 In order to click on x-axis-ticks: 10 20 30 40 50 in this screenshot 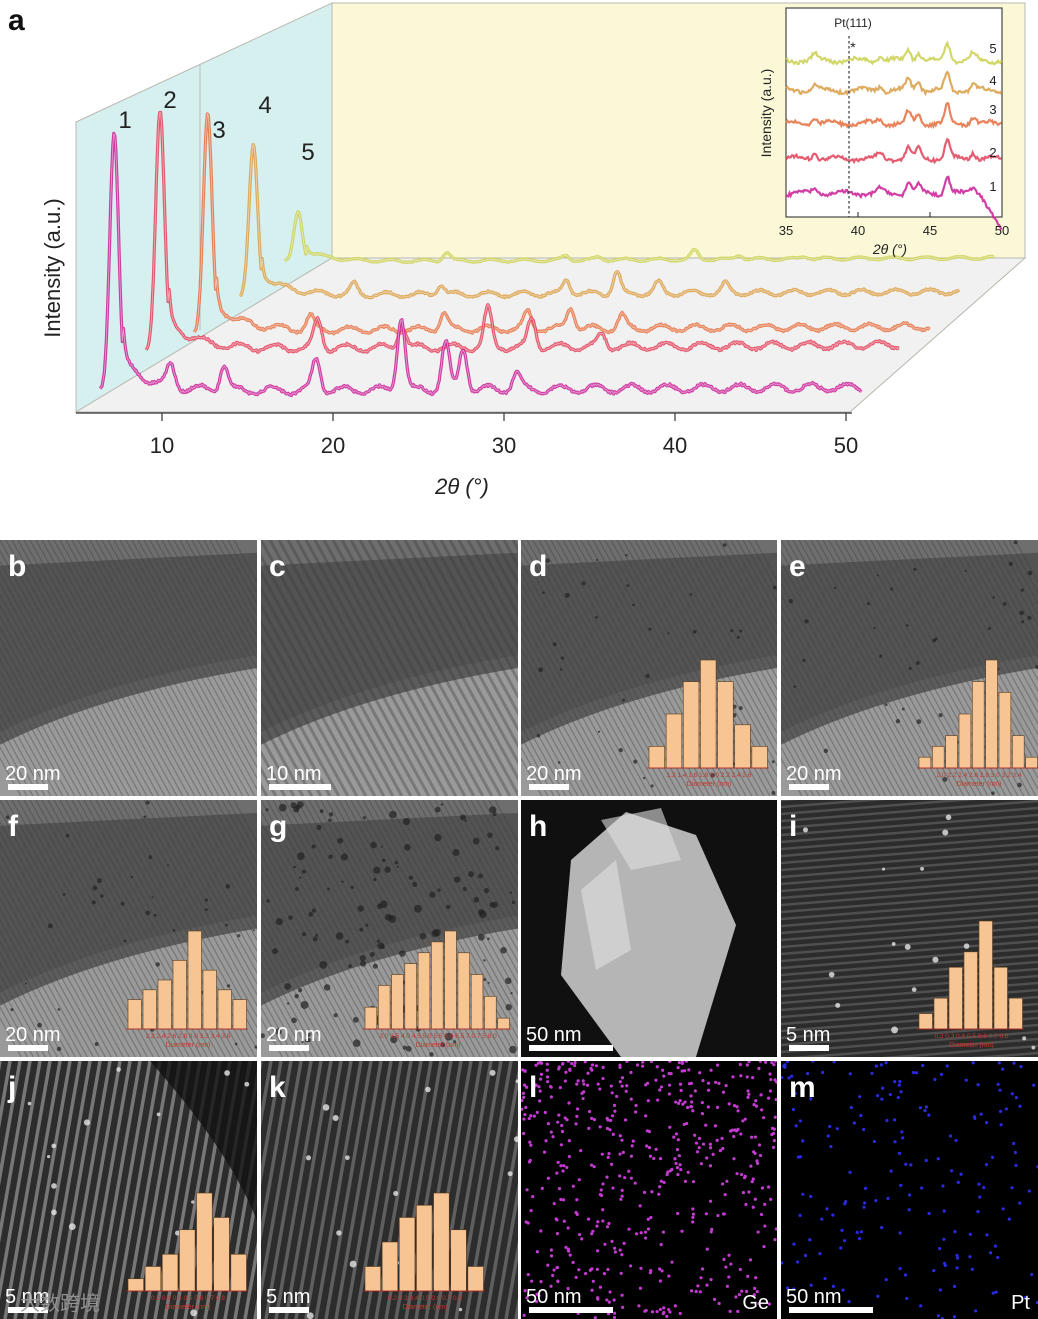, I will do `click(504, 435)`.